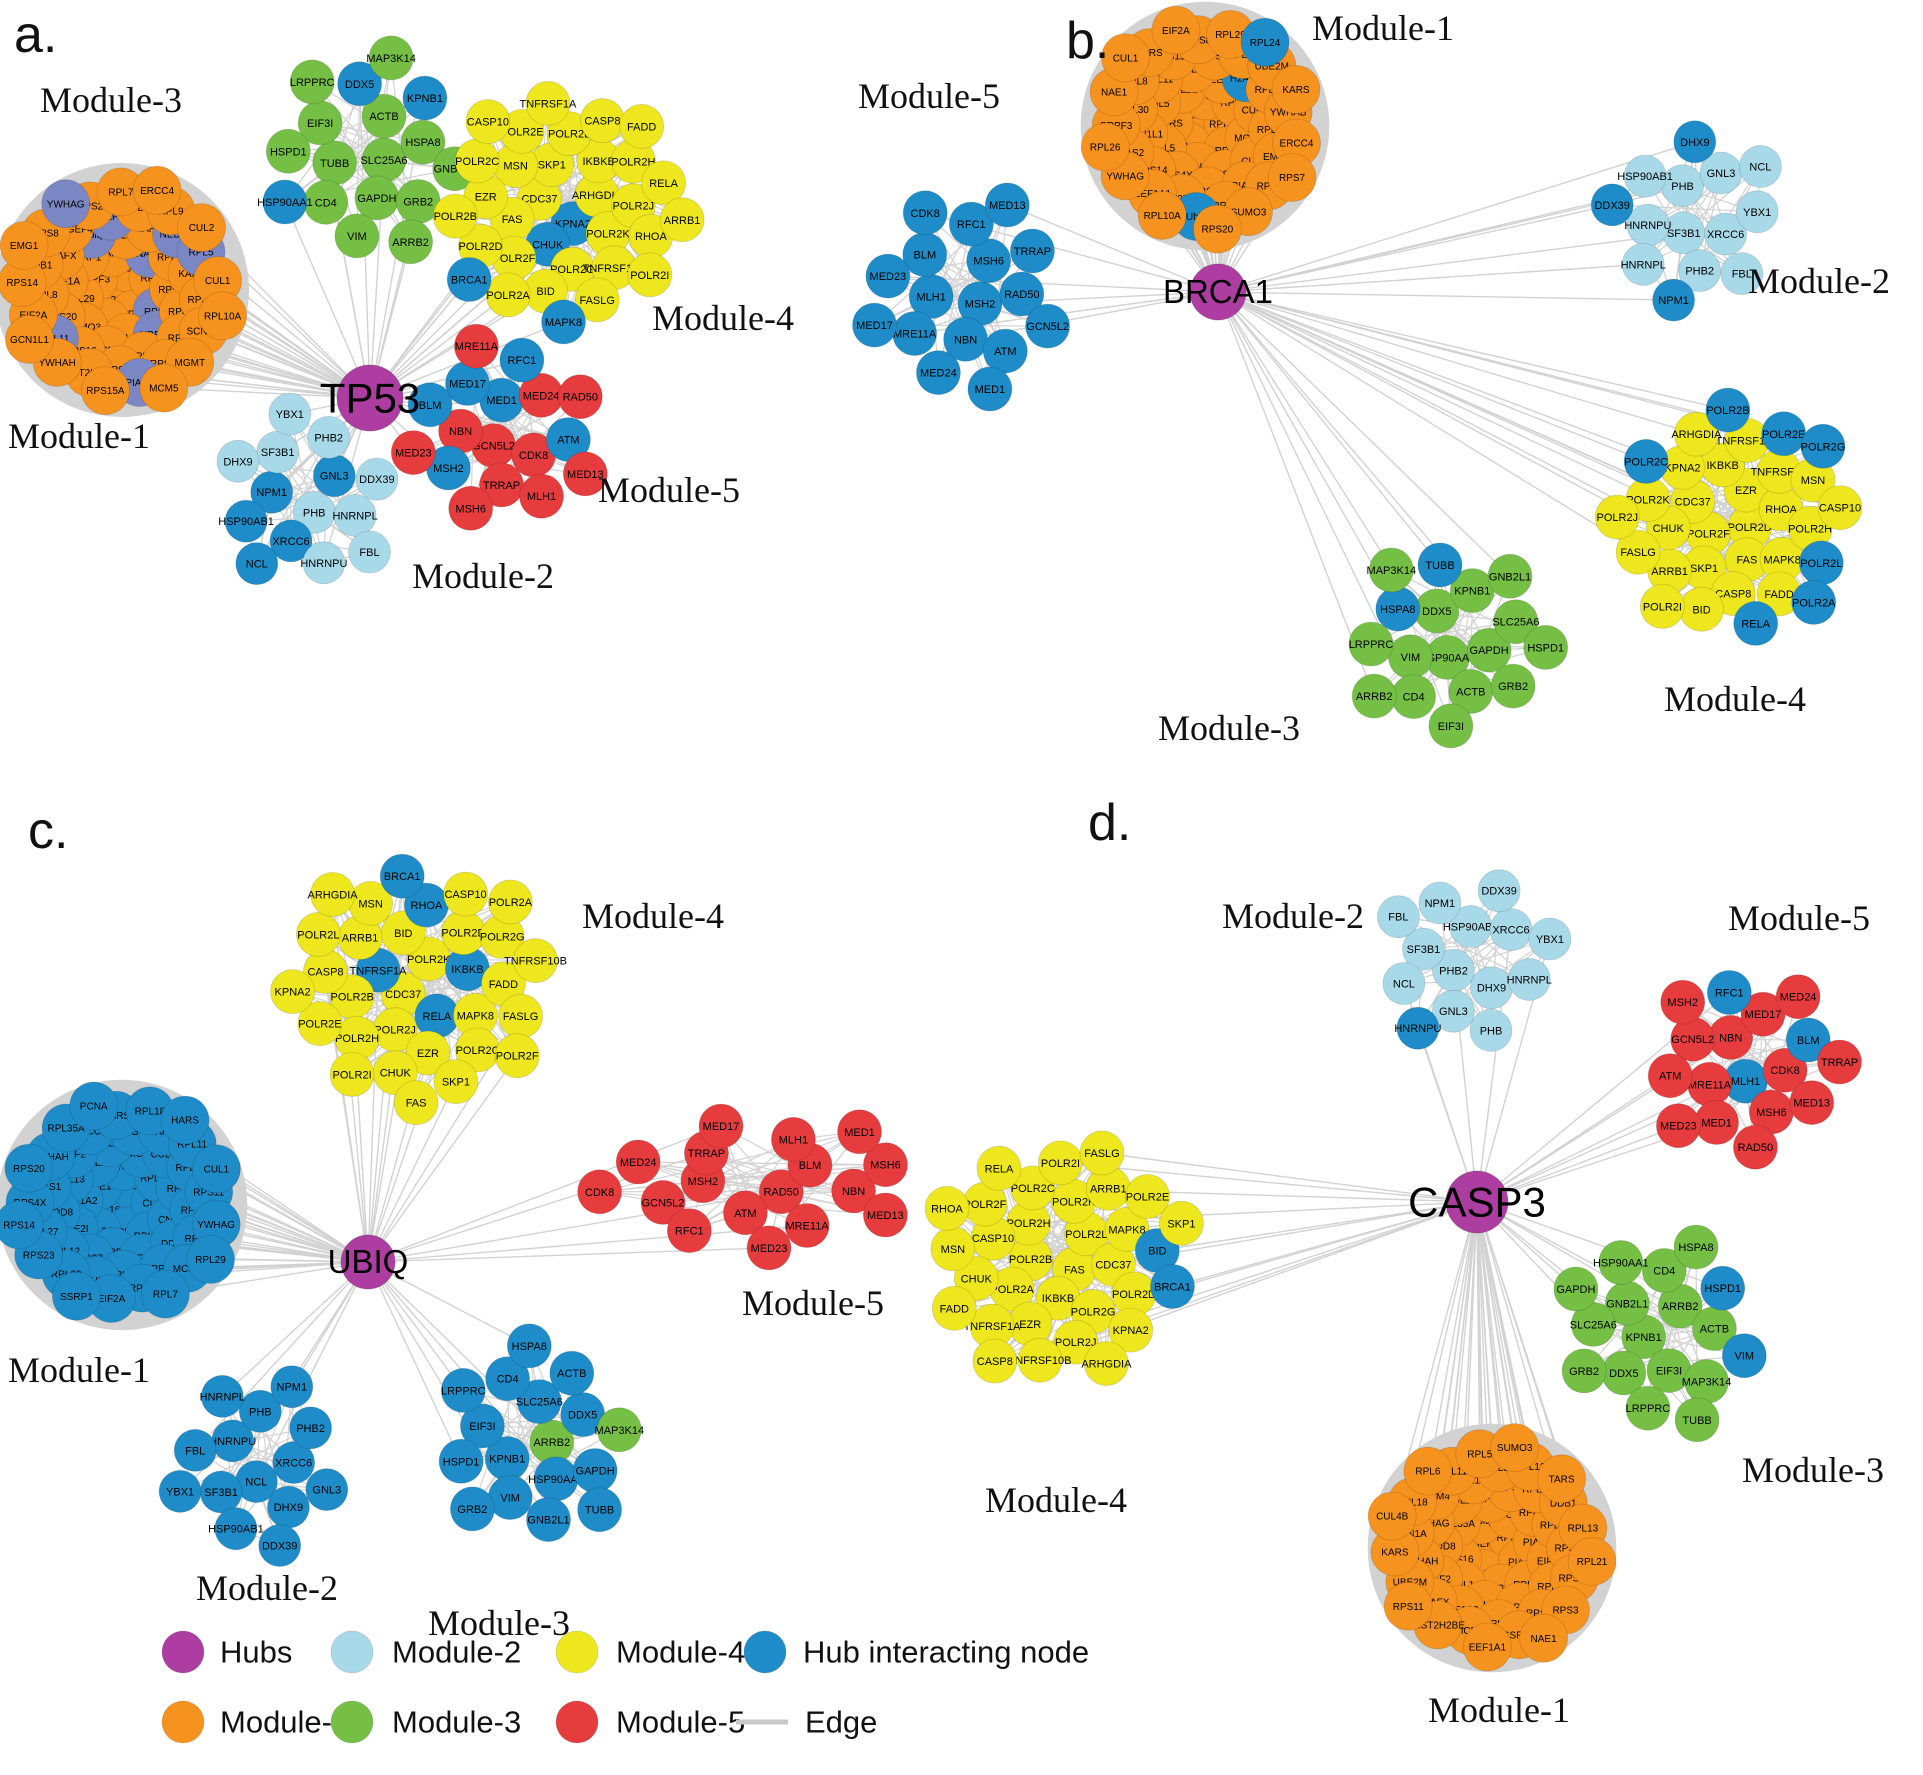  What do you see at coordinates (411, 242) in the screenshot?
I see `node-ARRB2: ARRB2` at bounding box center [411, 242].